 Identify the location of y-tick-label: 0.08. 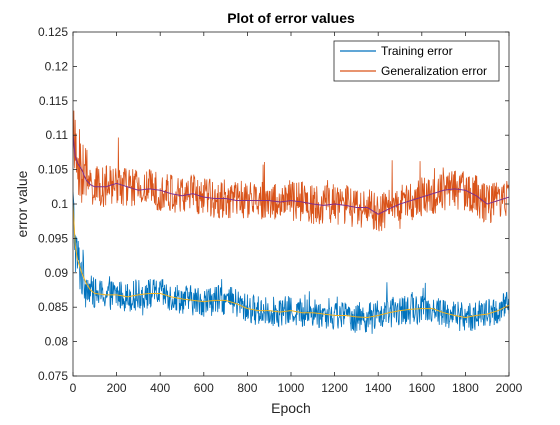
(57, 342).